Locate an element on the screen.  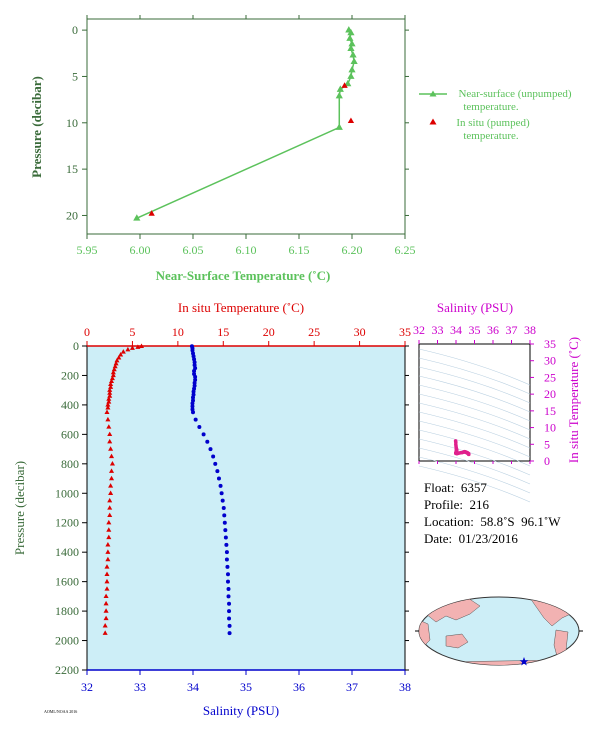
map-land-south-america is located at coordinates (561, 645).